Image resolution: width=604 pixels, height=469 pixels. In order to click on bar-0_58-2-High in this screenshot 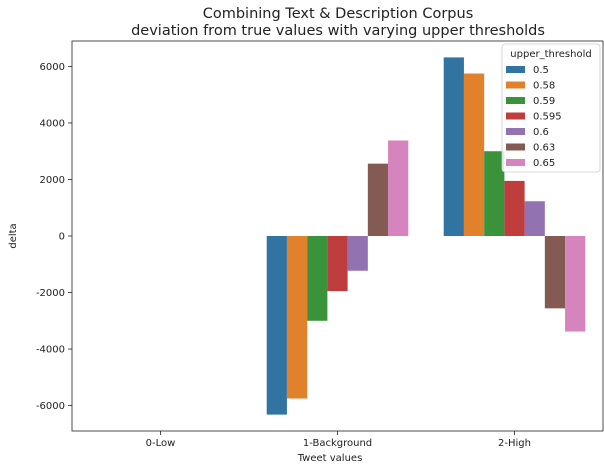, I will do `click(474, 154)`.